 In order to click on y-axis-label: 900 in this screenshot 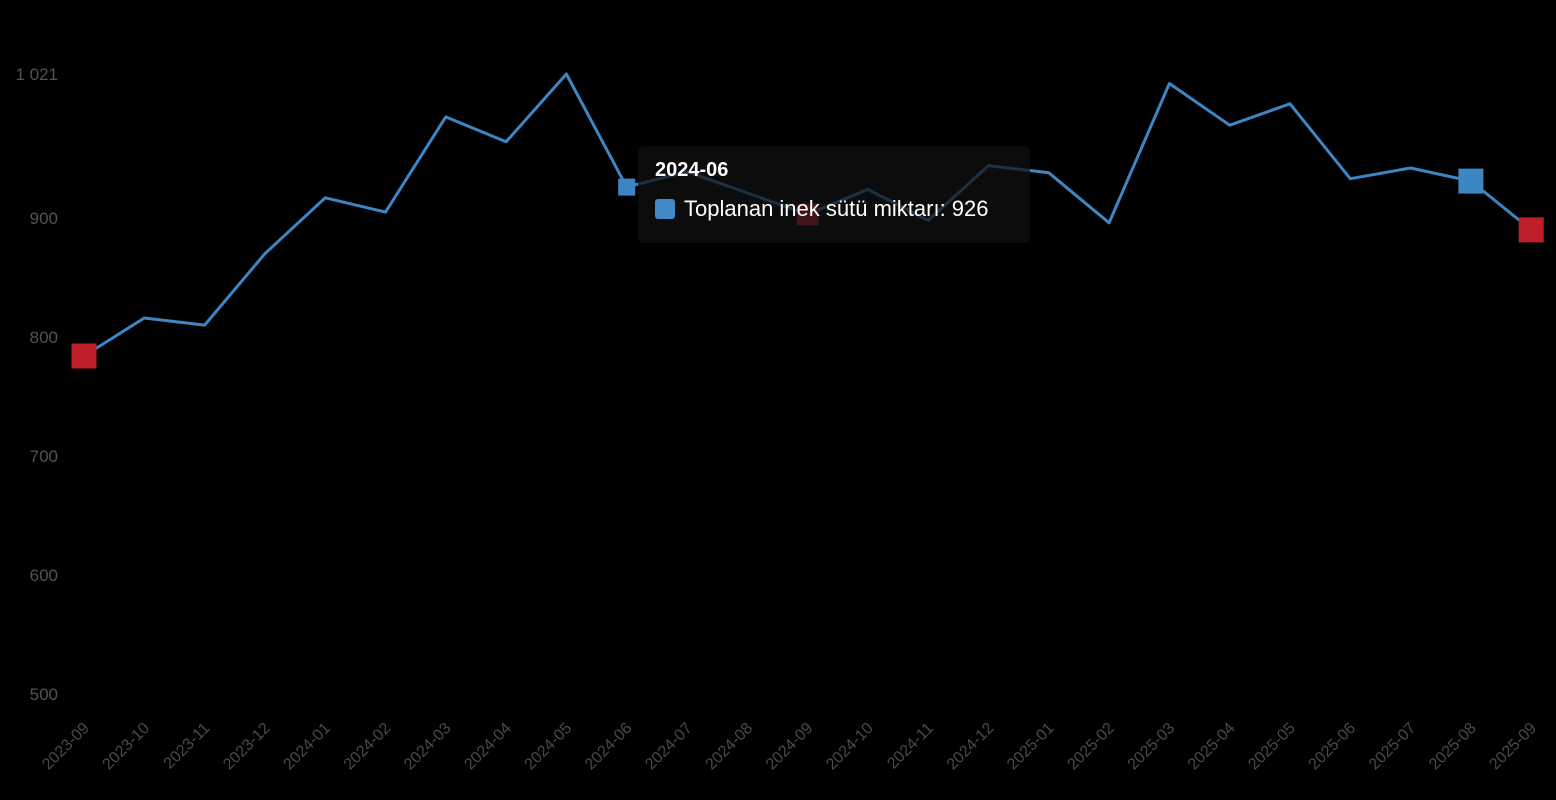, I will do `click(44, 218)`.